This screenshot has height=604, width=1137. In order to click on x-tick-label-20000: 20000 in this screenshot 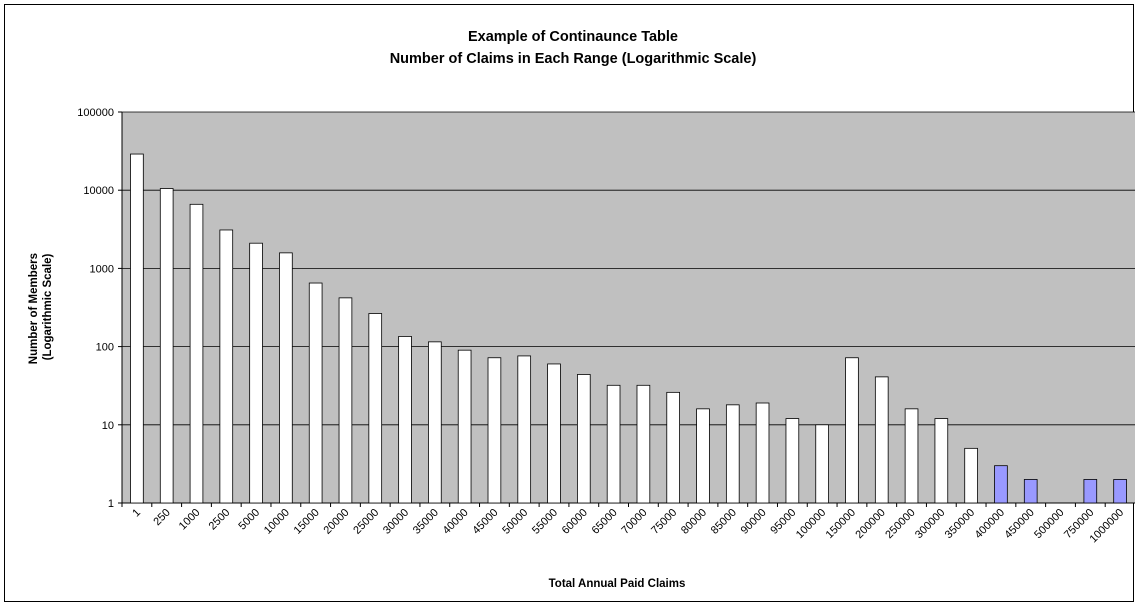, I will do `click(336, 522)`.